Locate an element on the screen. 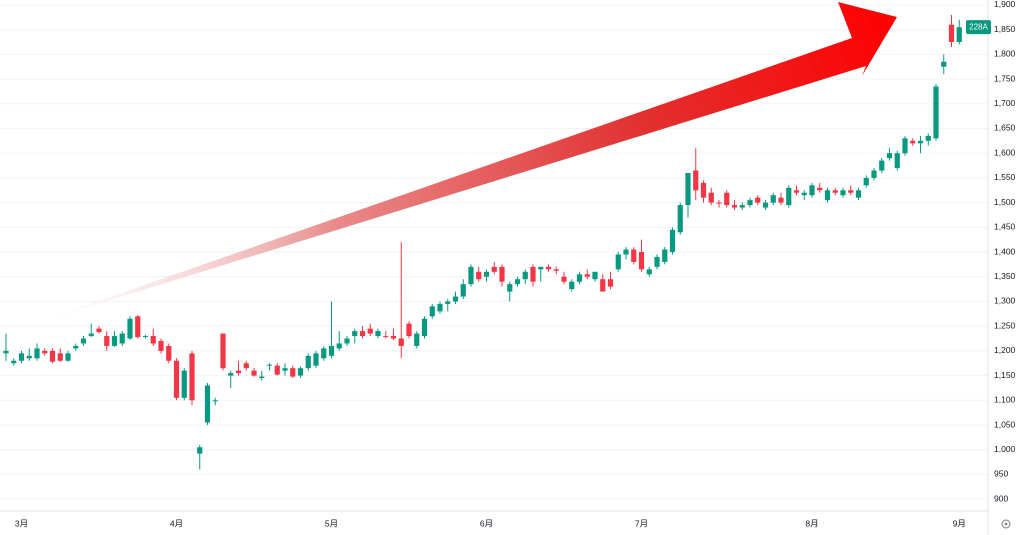  y-tick-label: 1,650 is located at coordinates (1005, 128).